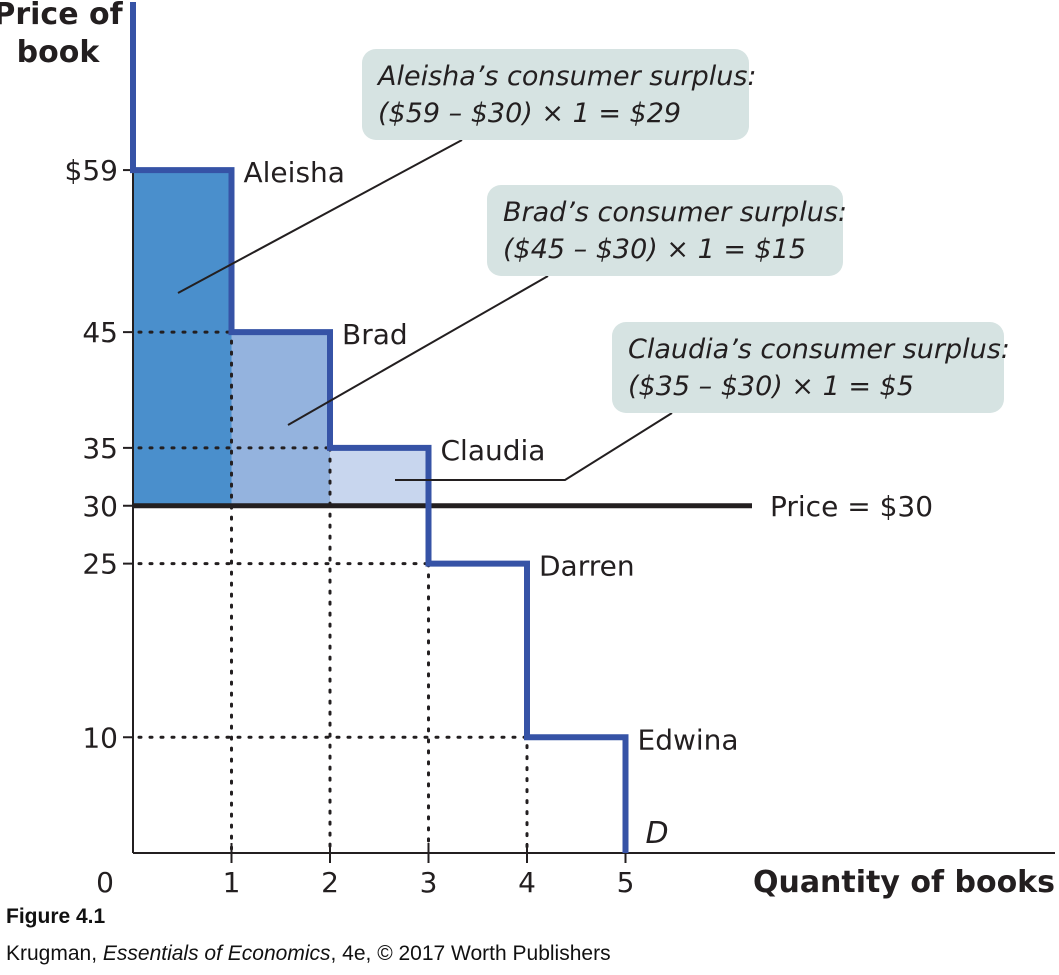  Describe the element at coordinates (527, 882) in the screenshot. I see `x-tick-label-4: 4` at that location.